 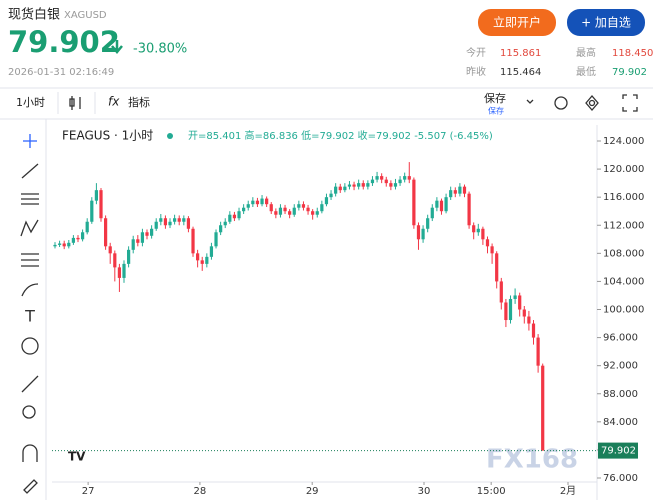 I want to click on stat-value: 118.450, so click(x=632, y=53).